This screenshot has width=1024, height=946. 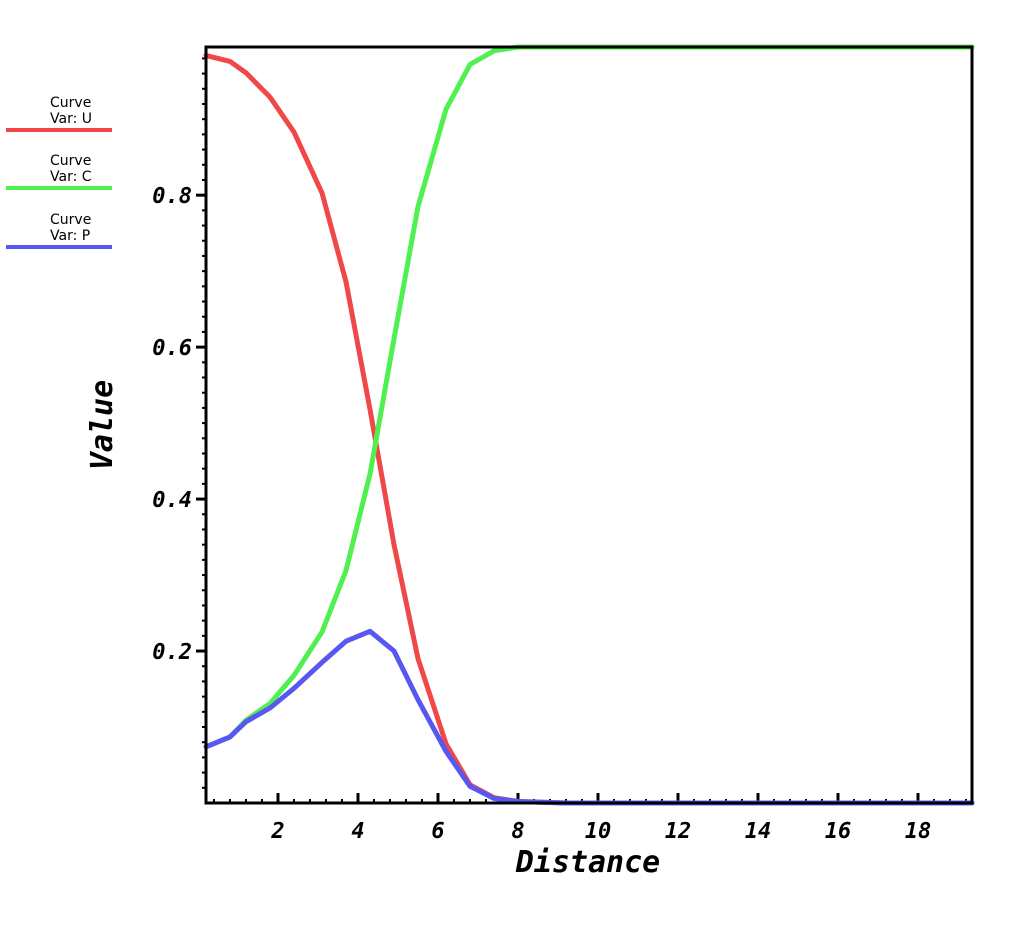 What do you see at coordinates (71, 177) in the screenshot?
I see `legend-series-name: Var: C` at bounding box center [71, 177].